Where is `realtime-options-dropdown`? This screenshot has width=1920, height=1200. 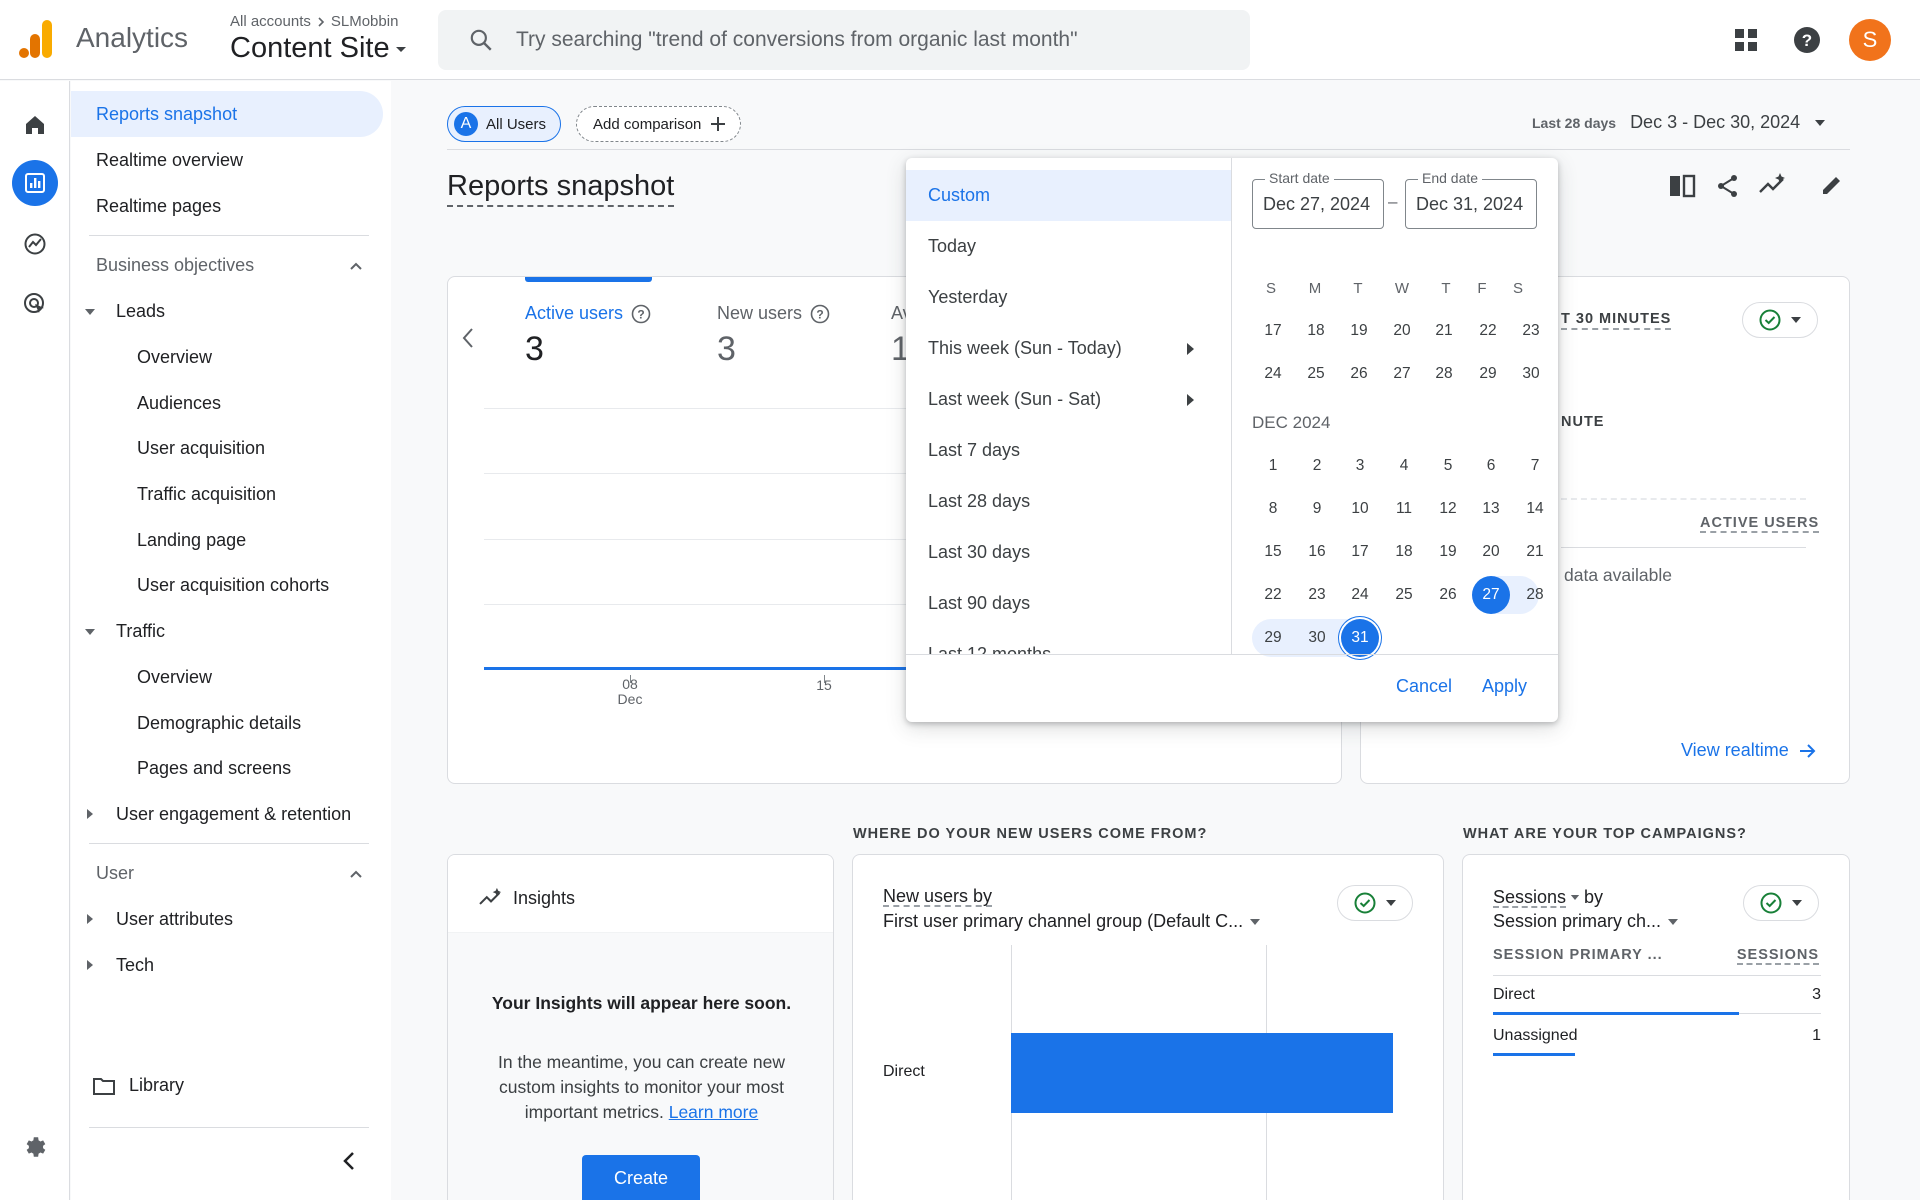 realtime-options-dropdown is located at coordinates (1780, 320).